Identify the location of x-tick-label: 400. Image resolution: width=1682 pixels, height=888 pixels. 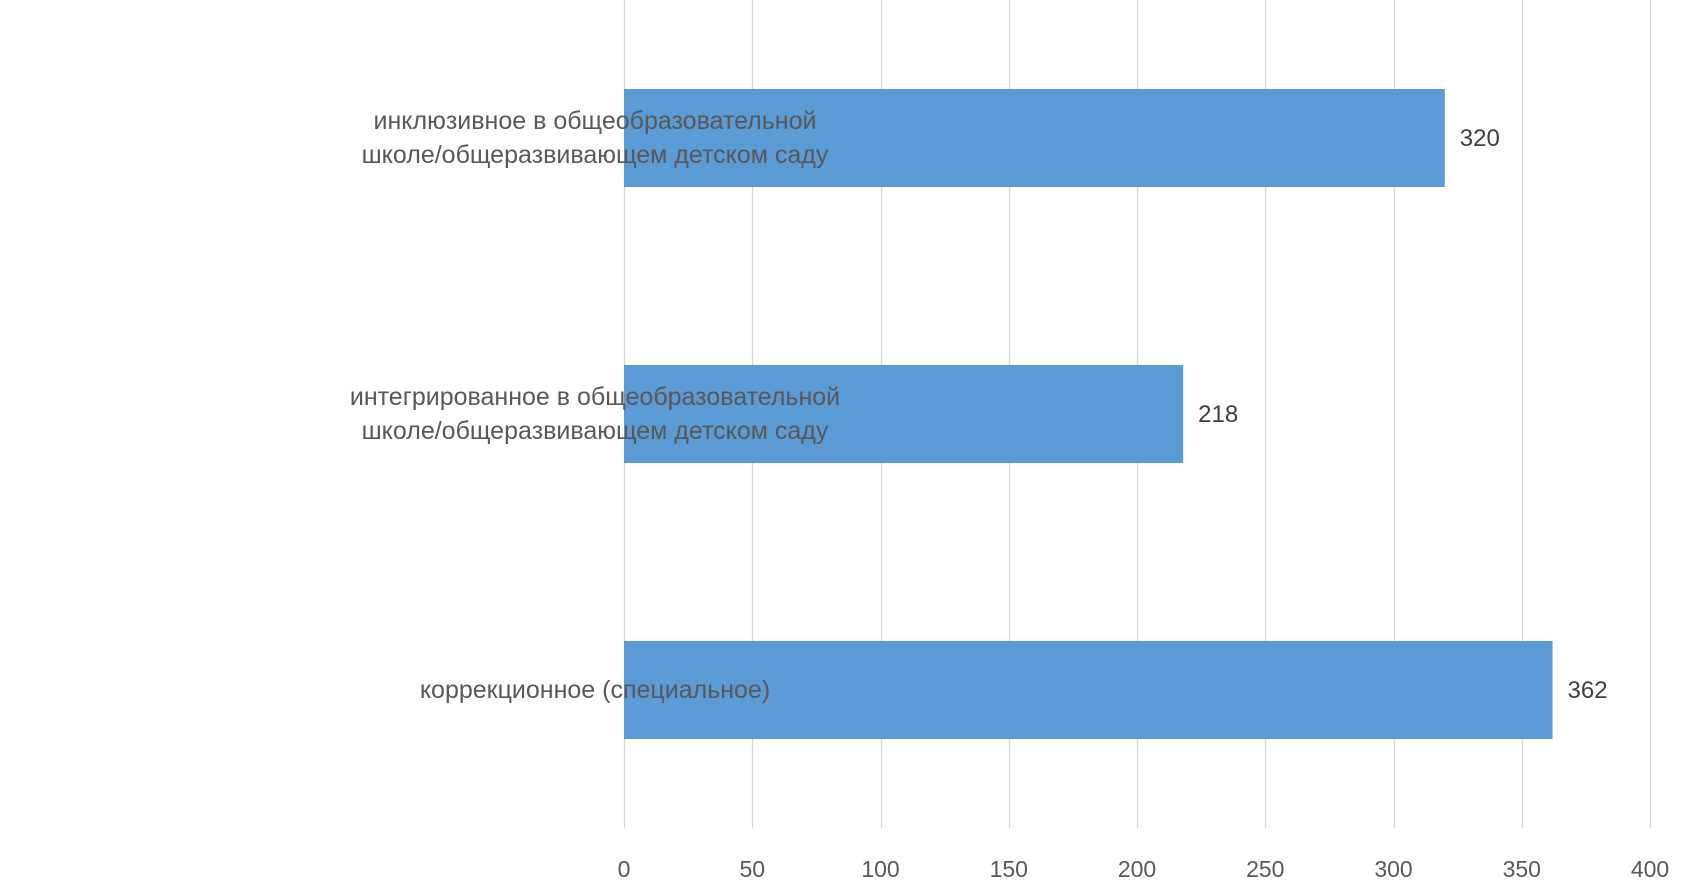
(1650, 869).